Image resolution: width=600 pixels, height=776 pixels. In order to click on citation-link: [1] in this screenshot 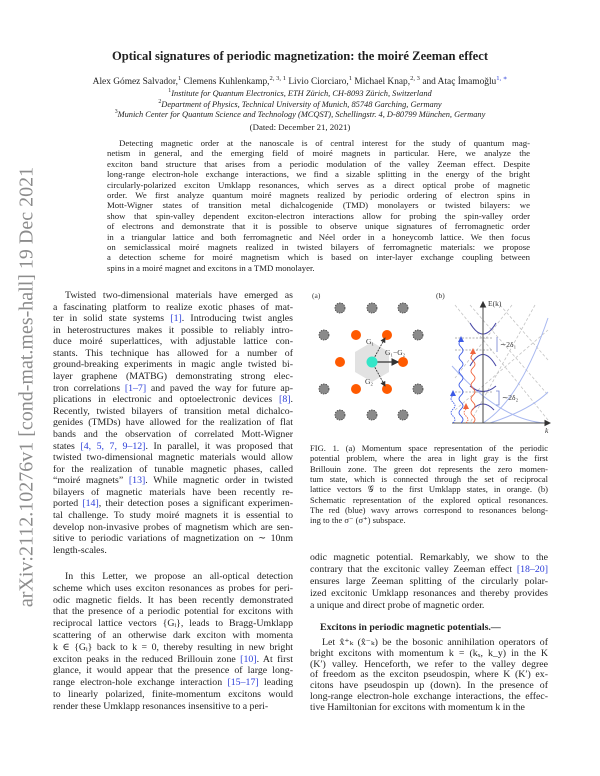, I will do `click(176, 319)`.